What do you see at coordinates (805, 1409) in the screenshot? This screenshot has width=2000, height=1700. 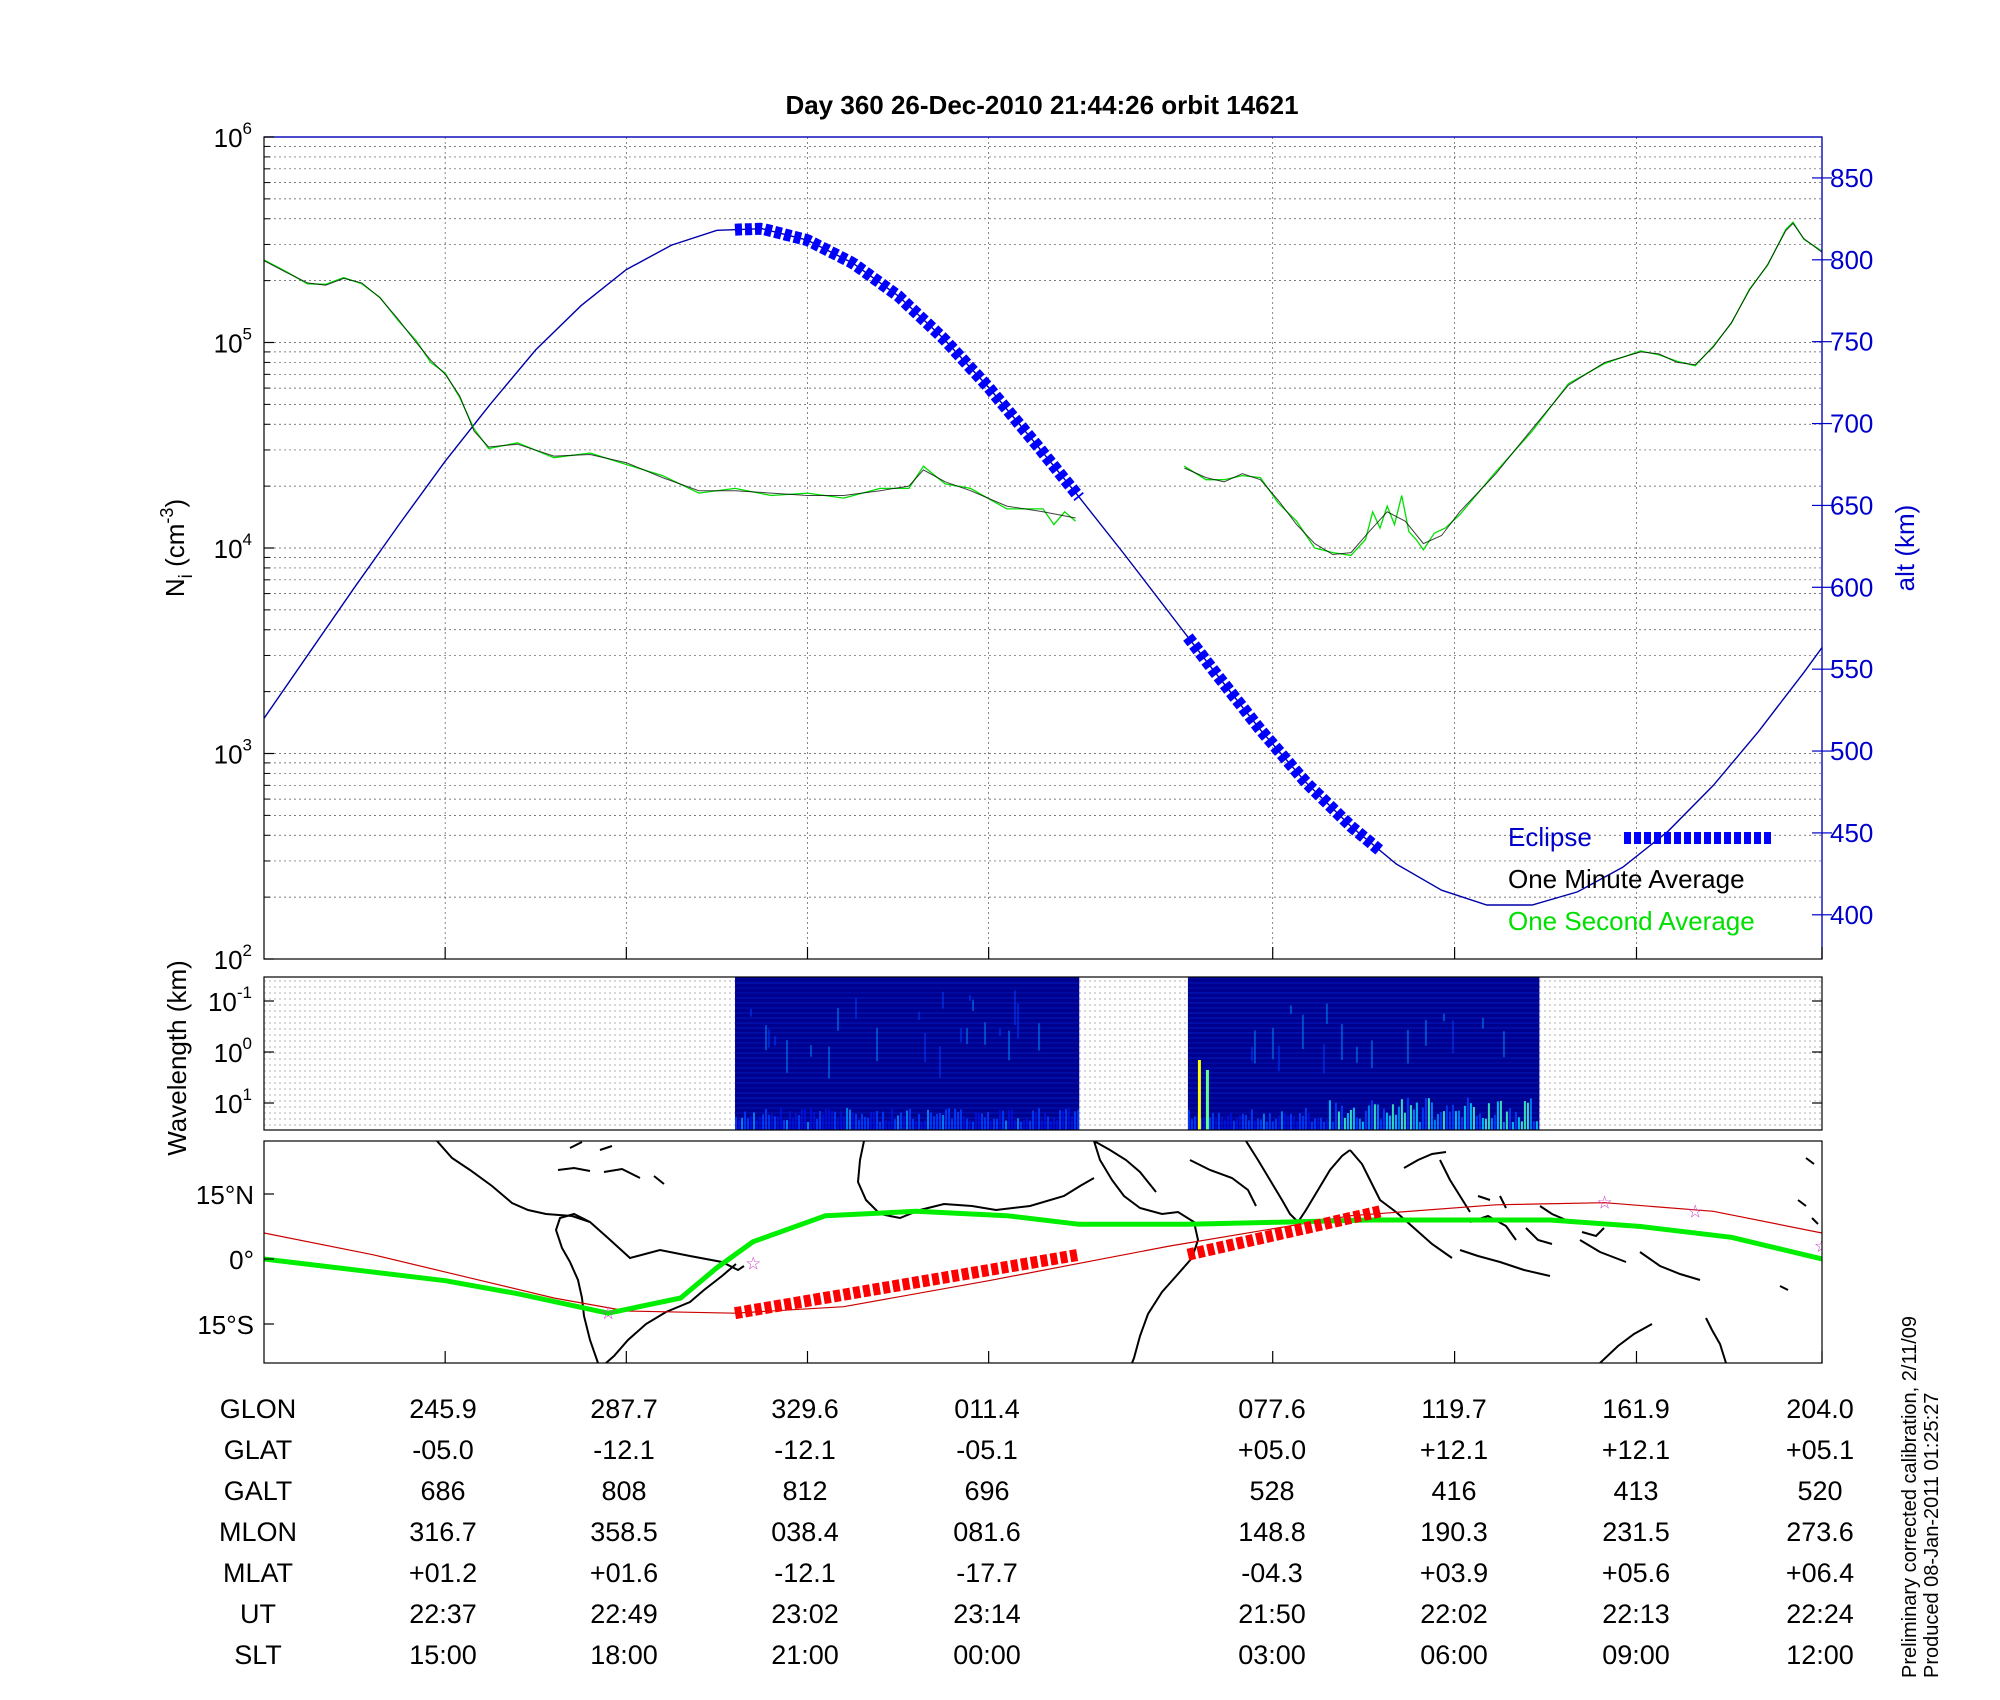 I see `table-cell: 329.6` at bounding box center [805, 1409].